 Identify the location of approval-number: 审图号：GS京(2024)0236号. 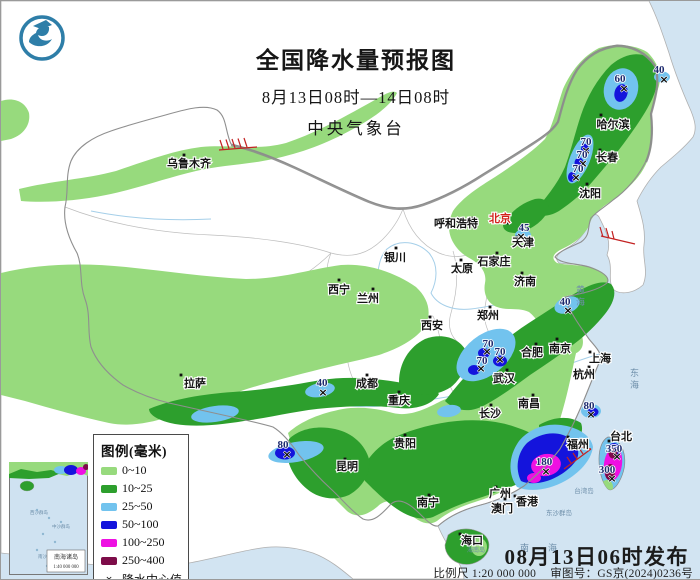
(621, 574).